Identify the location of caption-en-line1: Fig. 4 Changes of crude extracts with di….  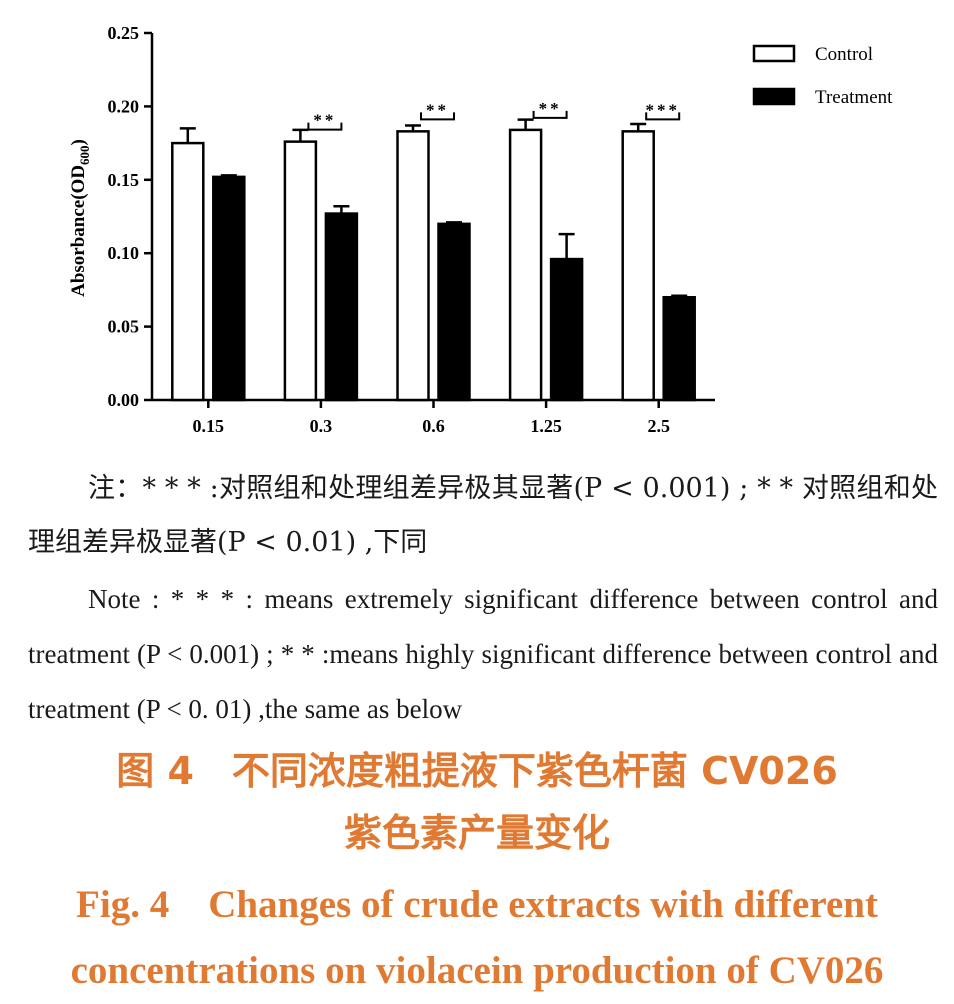
(477, 904).